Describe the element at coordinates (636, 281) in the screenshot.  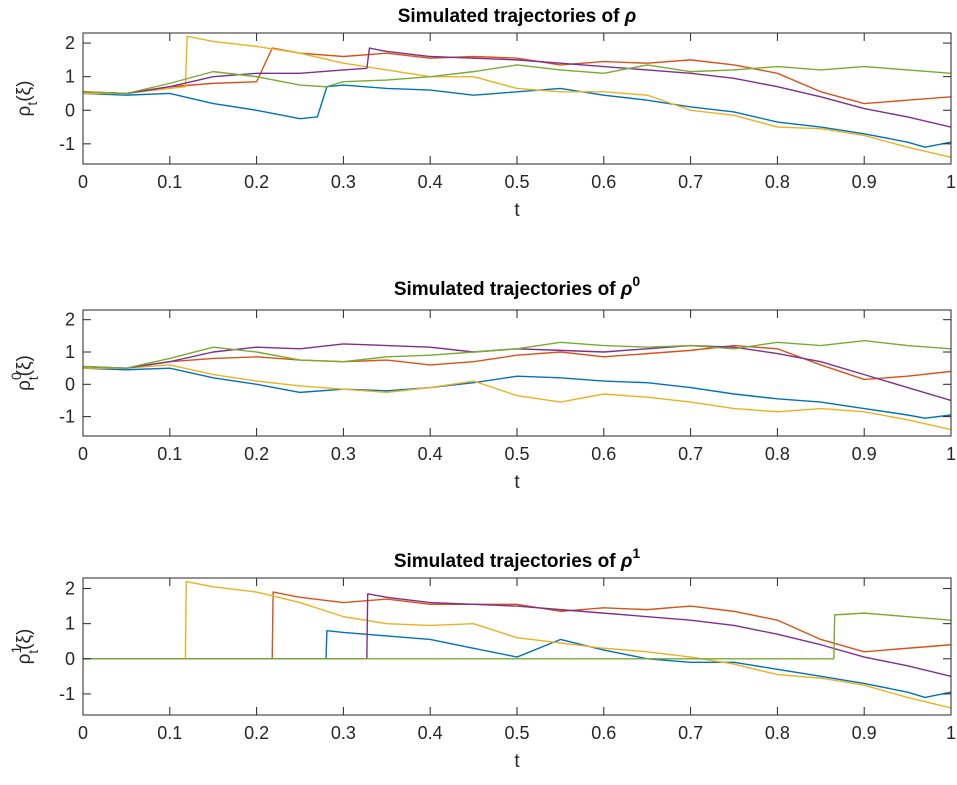
I see `title-superscript: 0` at that location.